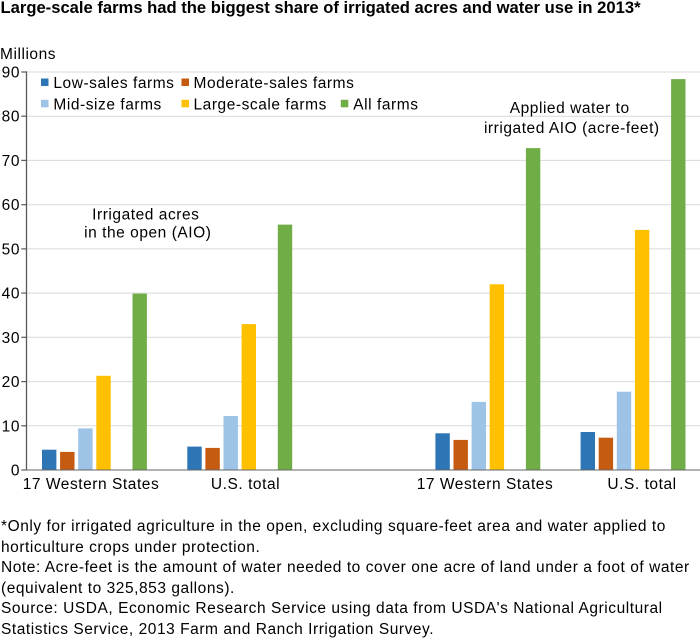  I want to click on svg-text: 10, so click(11, 426).